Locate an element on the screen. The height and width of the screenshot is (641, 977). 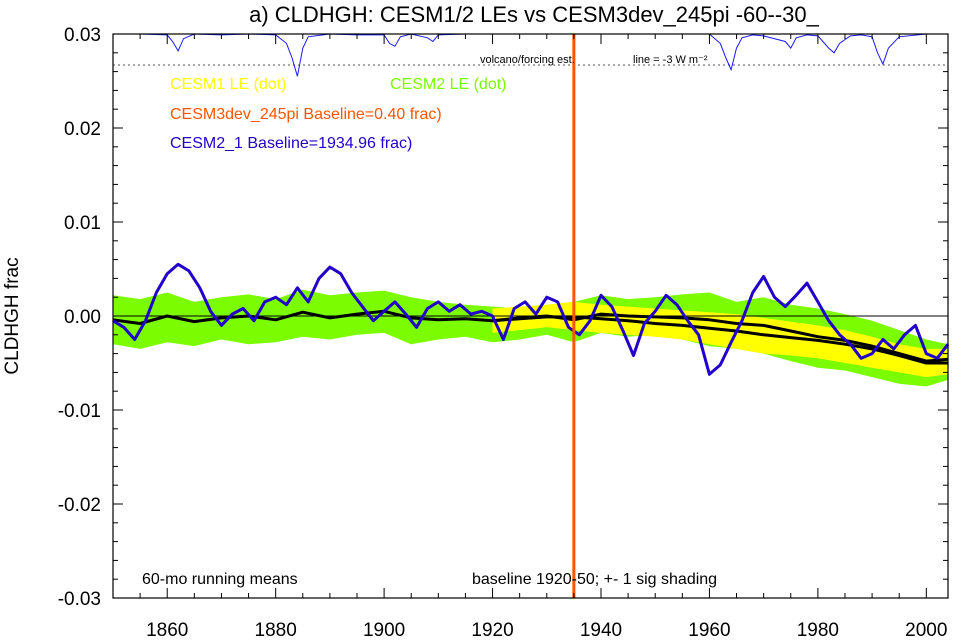
volcano-label: volcano/forcing est. is located at coordinates (527, 60).